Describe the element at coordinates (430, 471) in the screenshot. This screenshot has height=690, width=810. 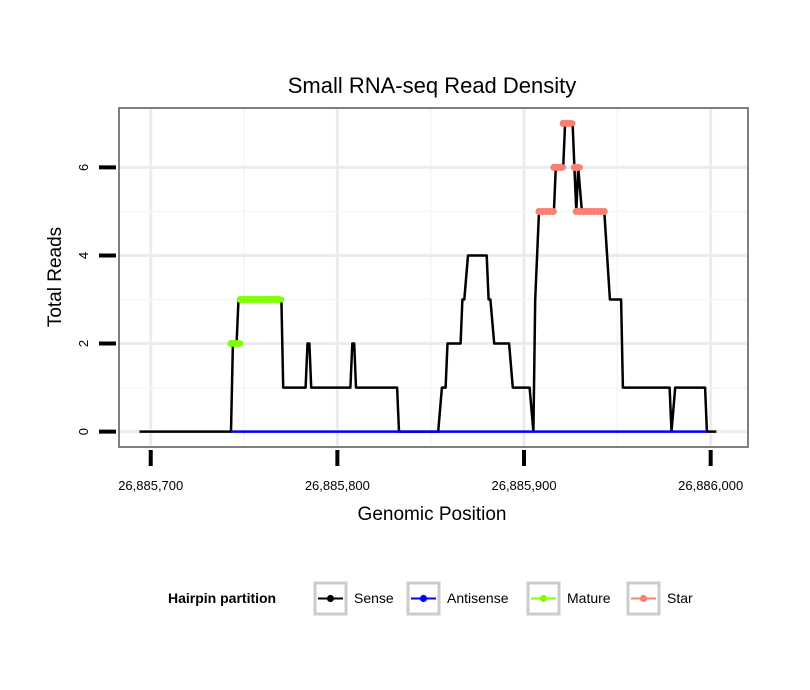
I see `x-axis: 26,885,700 26,885,800 26,885,900 26,886,000` at that location.